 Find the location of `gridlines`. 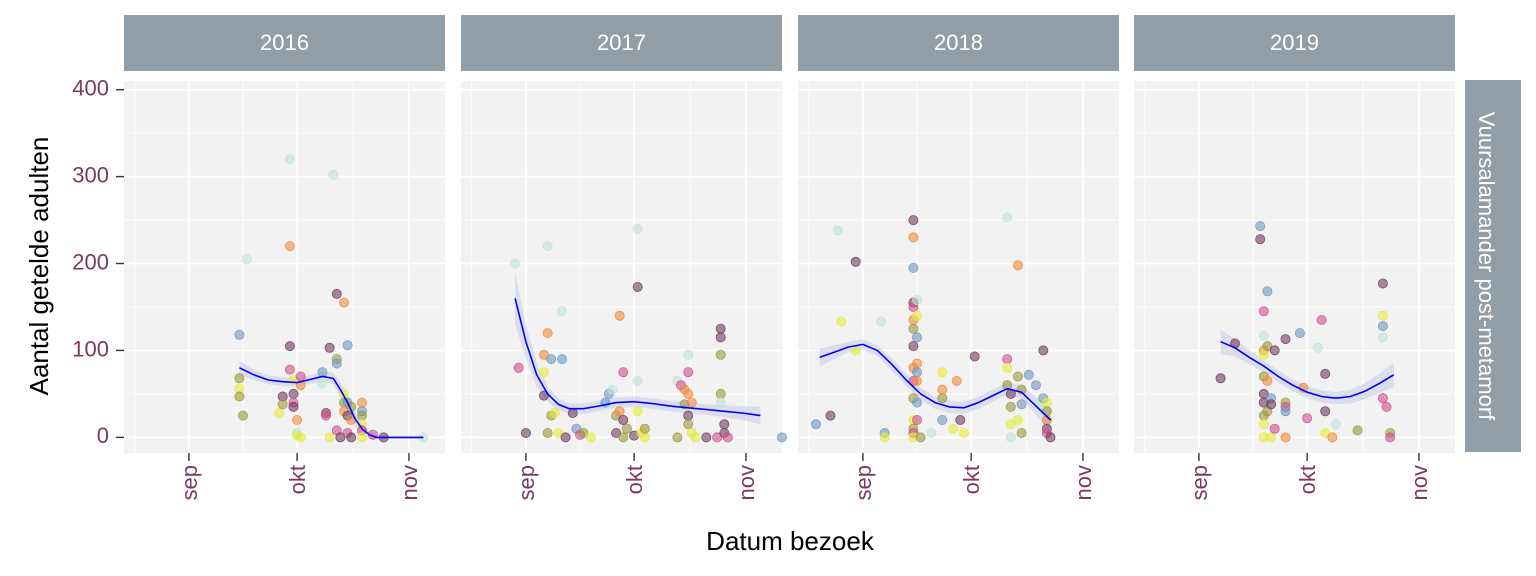

gridlines is located at coordinates (284, 267).